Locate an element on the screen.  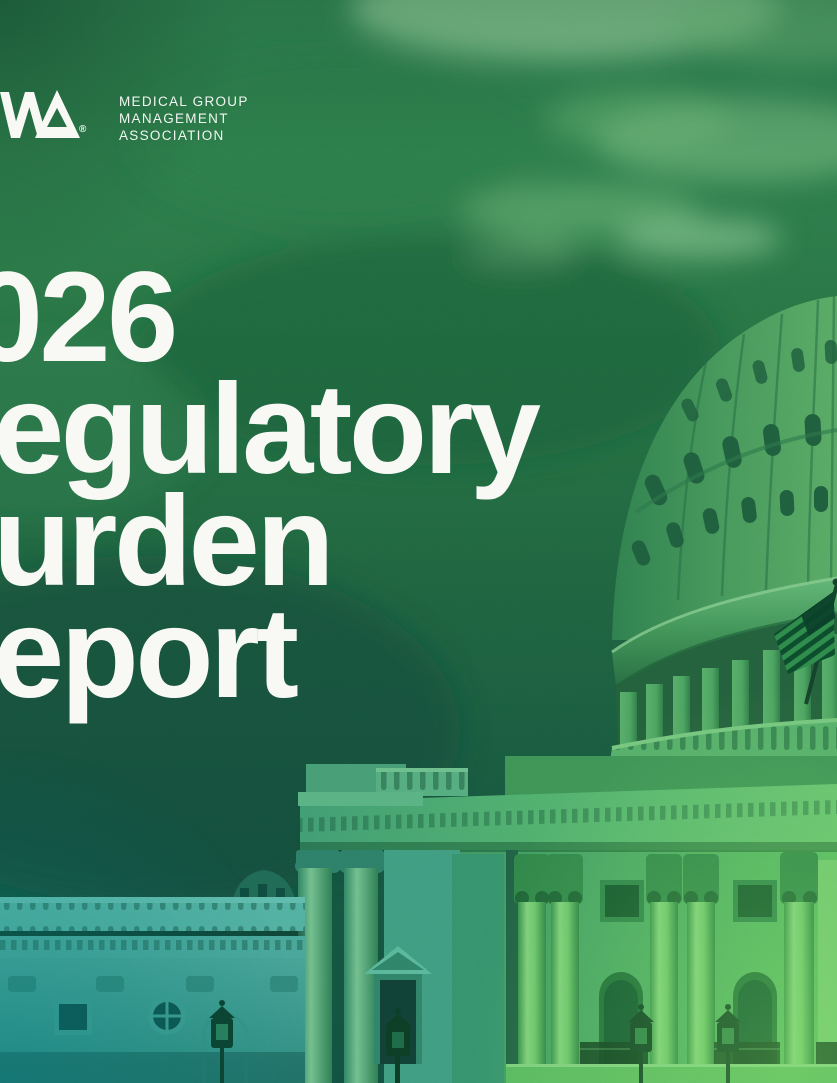
brand-name-line: MEDICAL GROUP is located at coordinates (184, 101).